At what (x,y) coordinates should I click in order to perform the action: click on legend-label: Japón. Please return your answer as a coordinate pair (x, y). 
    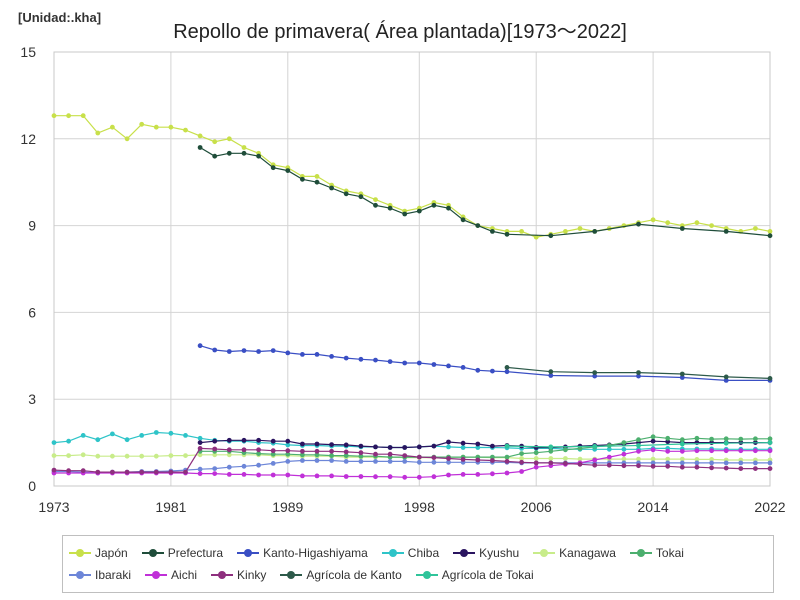
    Looking at the image, I should click on (111, 553).